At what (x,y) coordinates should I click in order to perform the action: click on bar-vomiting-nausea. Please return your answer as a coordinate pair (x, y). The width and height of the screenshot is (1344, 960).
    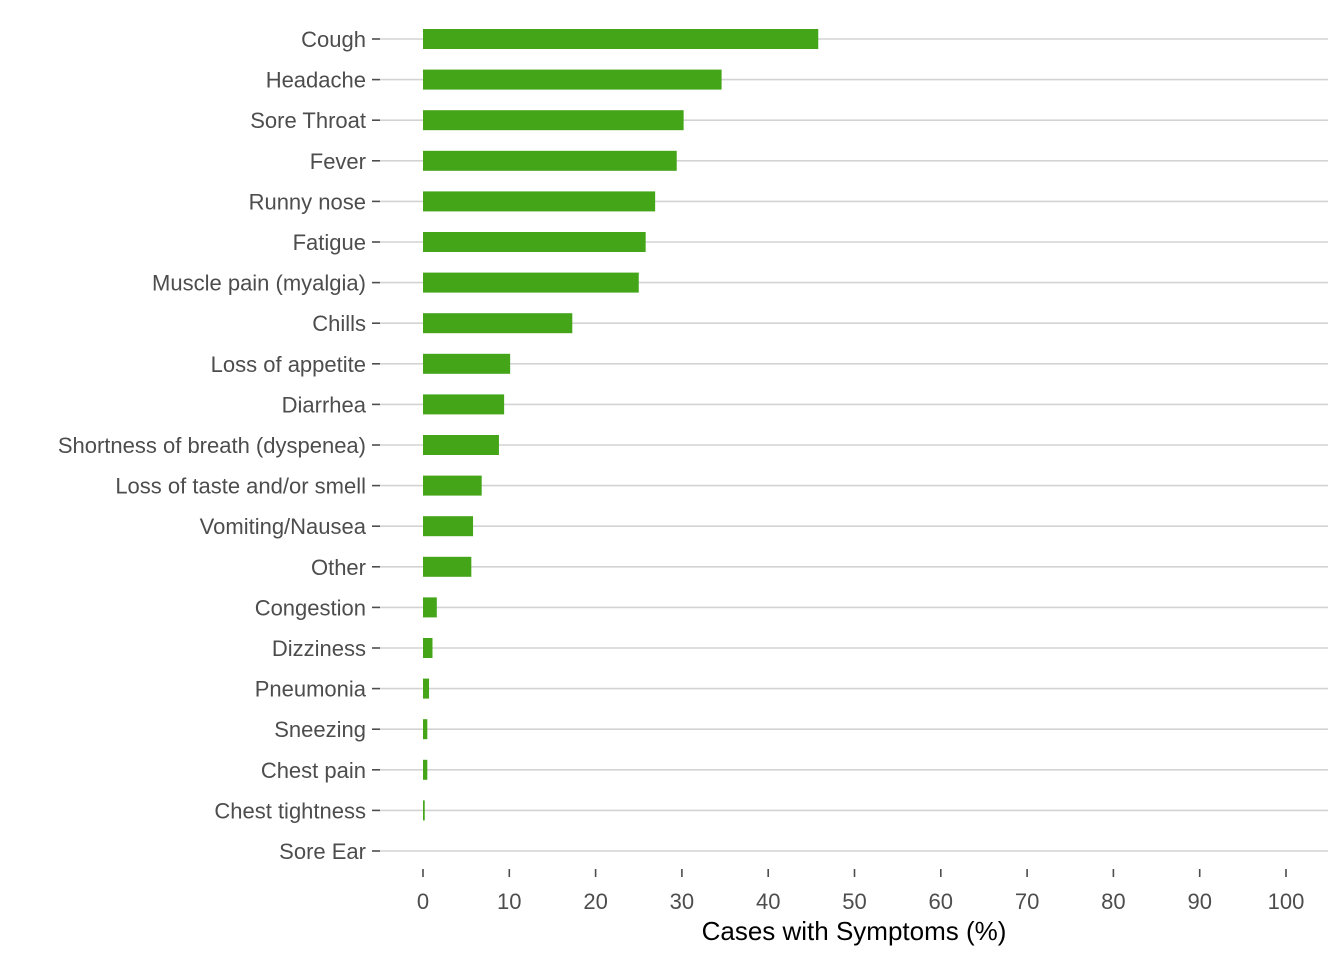
    Looking at the image, I should click on (448, 526).